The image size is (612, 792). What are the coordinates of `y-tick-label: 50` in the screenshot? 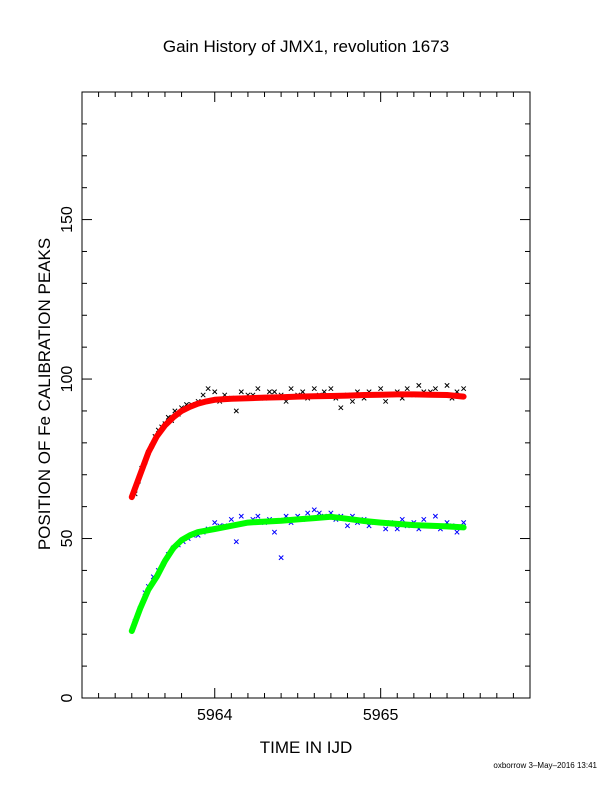 It's located at (67, 539).